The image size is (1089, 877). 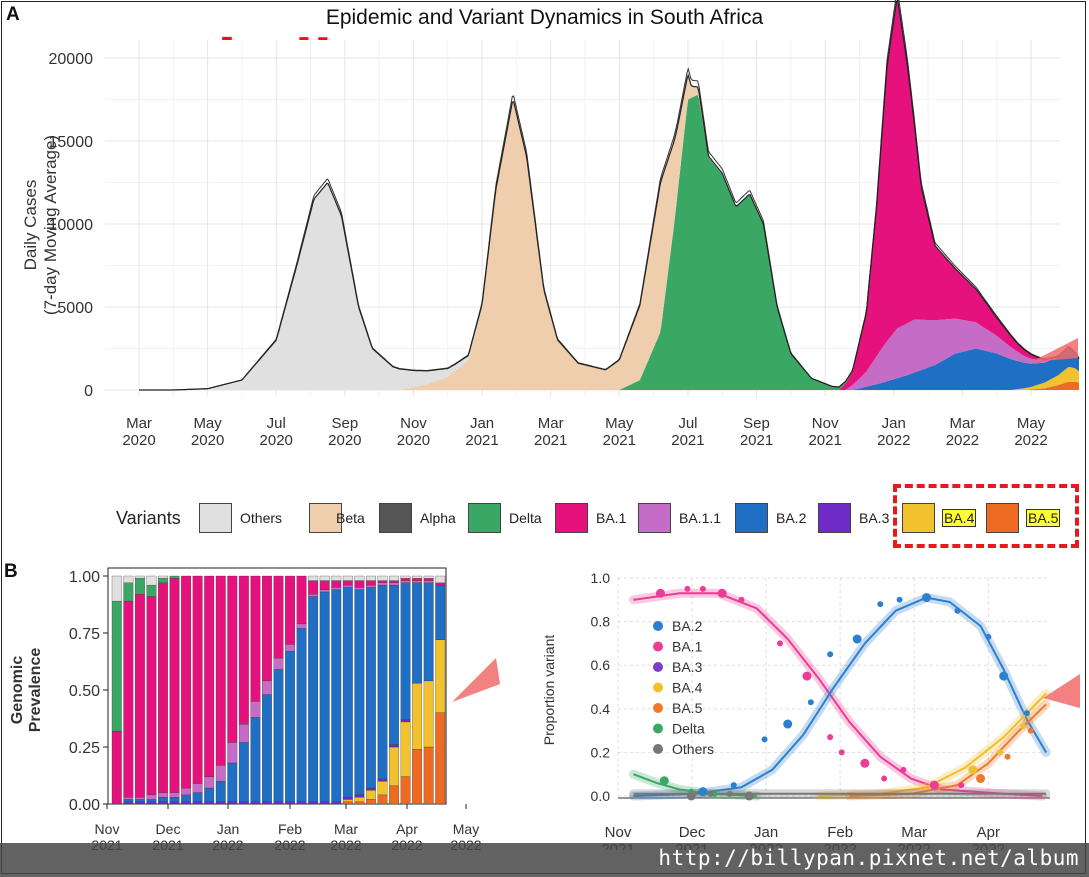 I want to click on x-tick-label-b-month: Feb, so click(x=290, y=829).